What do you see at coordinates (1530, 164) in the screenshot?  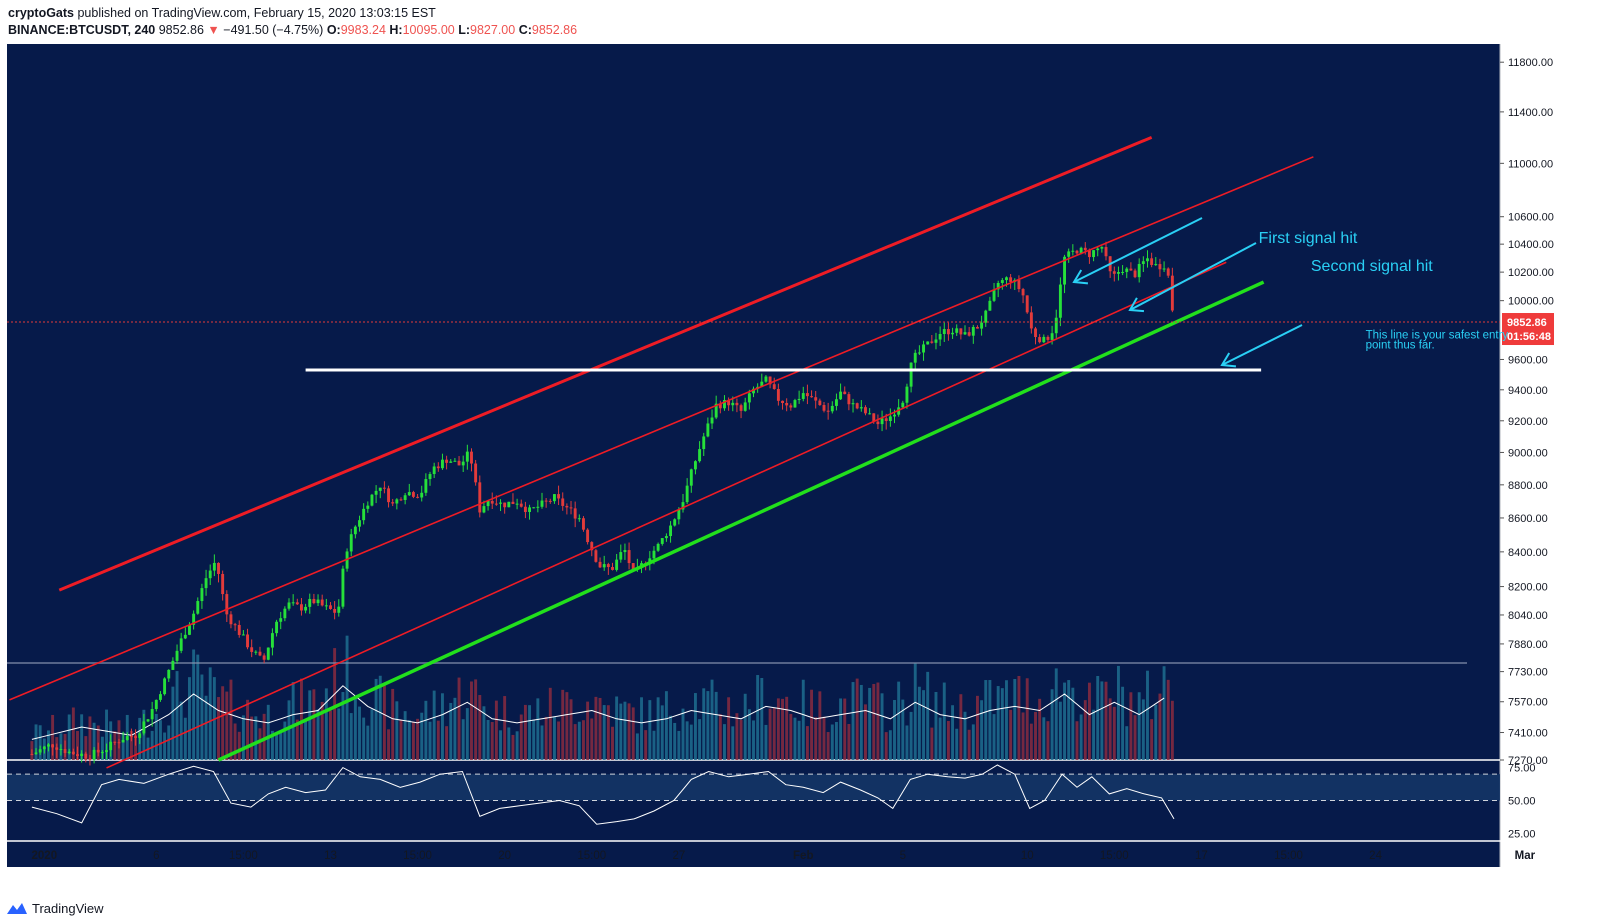 I see `price-tick-label: 11000.00` at bounding box center [1530, 164].